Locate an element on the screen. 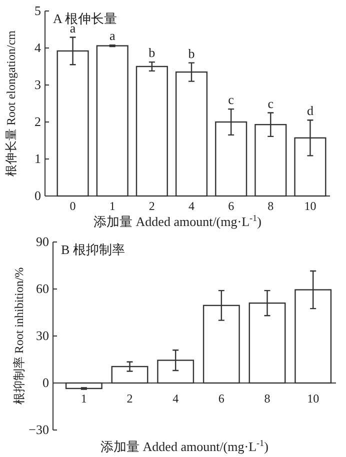  x-tick-label: 0 is located at coordinates (73, 206).